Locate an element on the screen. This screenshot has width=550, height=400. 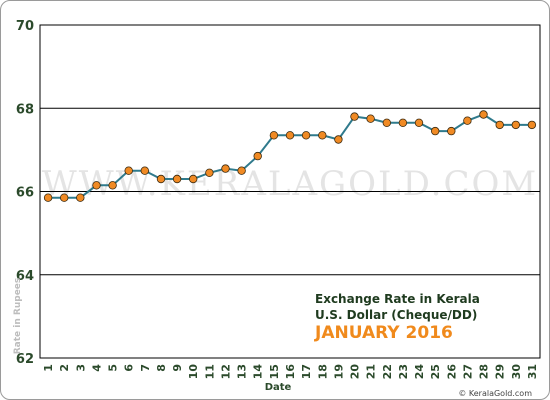
chart-period: JANUARY 2016 is located at coordinates (383, 333).